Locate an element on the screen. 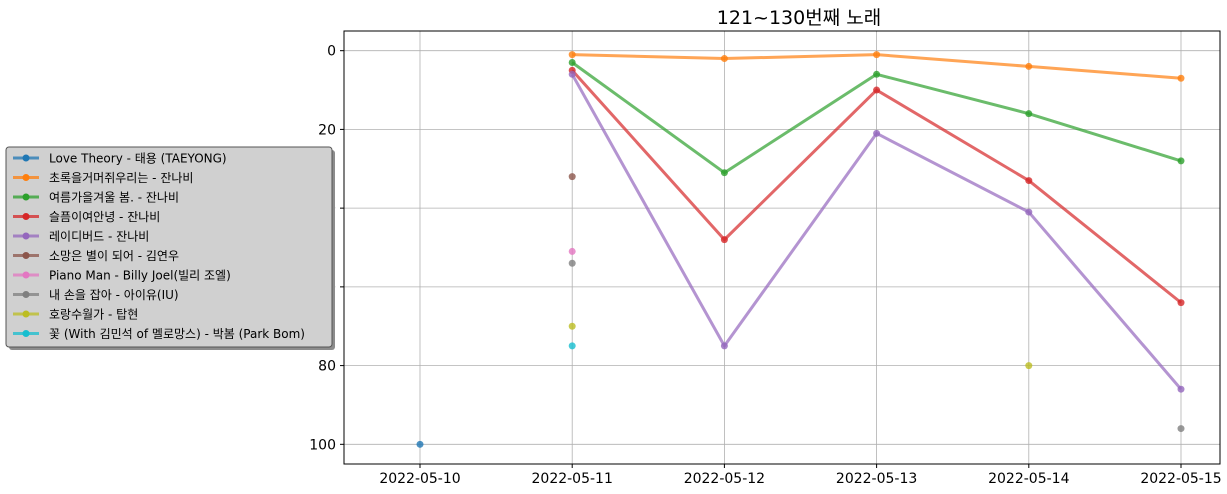  legend-label: 꽃 (With 김민석 of 멜로망스) - 박봄 (Park Bom) is located at coordinates (177, 334).